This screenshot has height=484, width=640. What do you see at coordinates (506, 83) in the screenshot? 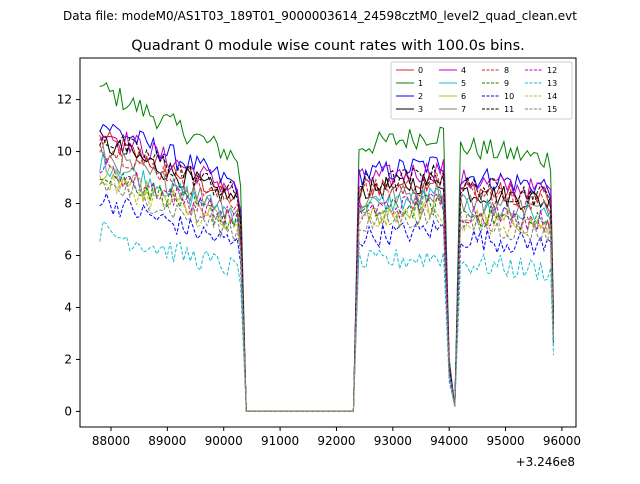
I see `legend-label-9: 9` at bounding box center [506, 83].